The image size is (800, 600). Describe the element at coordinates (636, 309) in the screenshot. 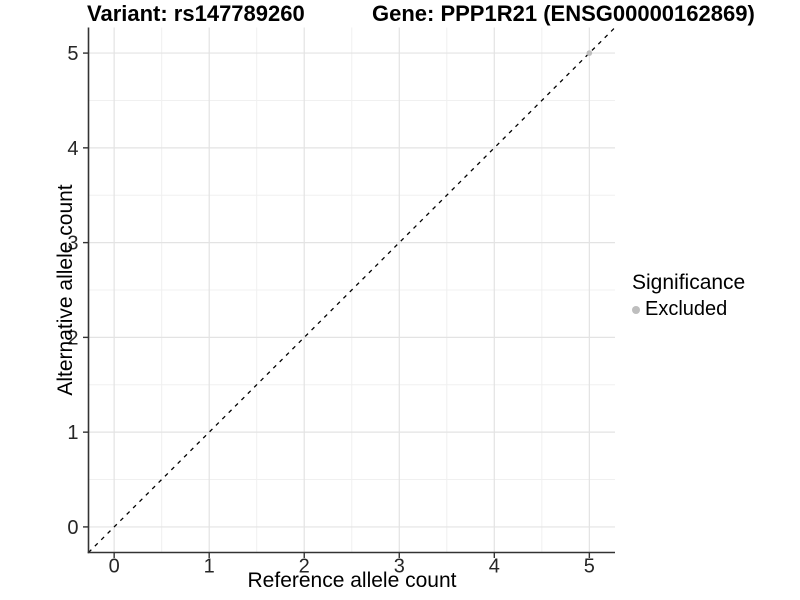

I see `legend-point-icon` at that location.